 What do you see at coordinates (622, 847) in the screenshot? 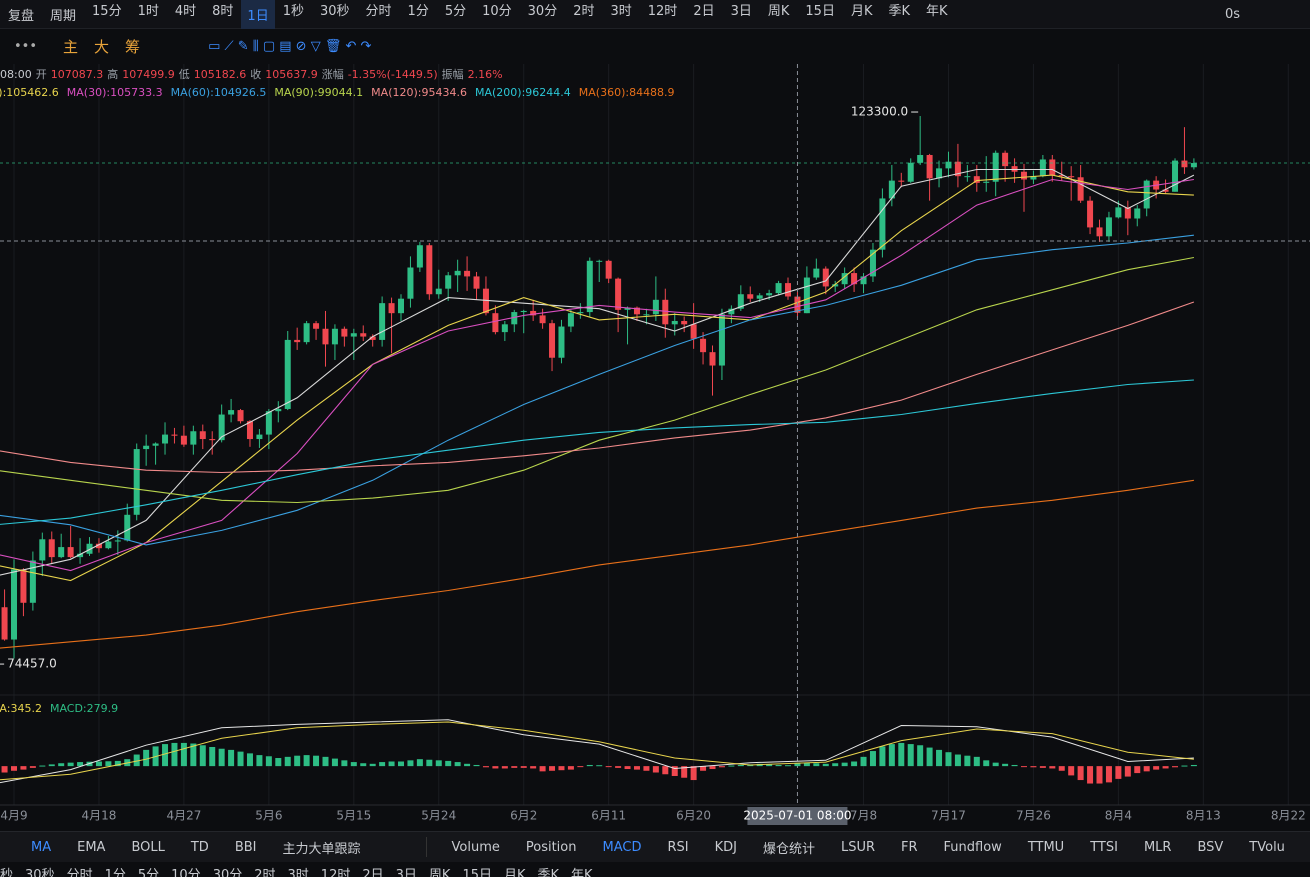
I see `sub-indicator-tab: MACD` at bounding box center [622, 847].